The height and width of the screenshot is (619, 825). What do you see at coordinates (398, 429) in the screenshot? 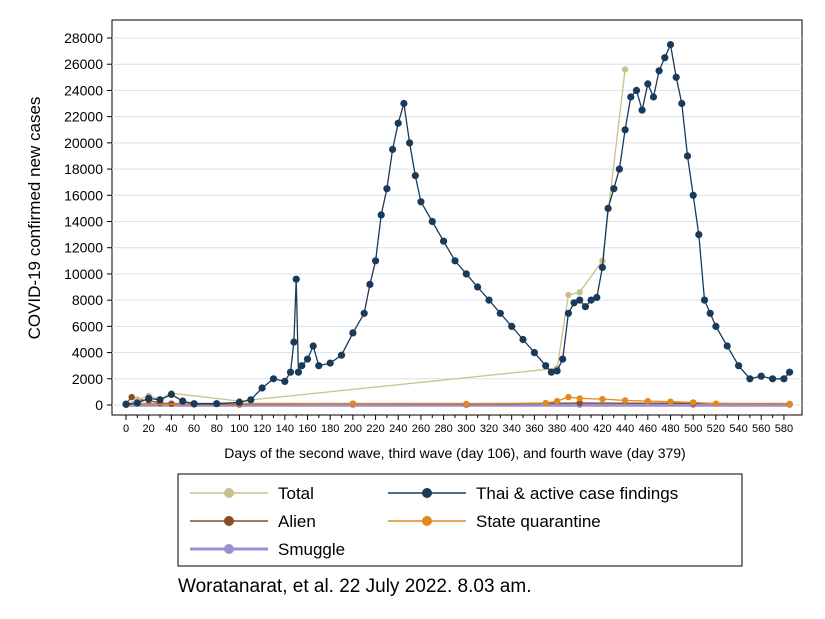
I see `x-tick-label: 240` at bounding box center [398, 429].